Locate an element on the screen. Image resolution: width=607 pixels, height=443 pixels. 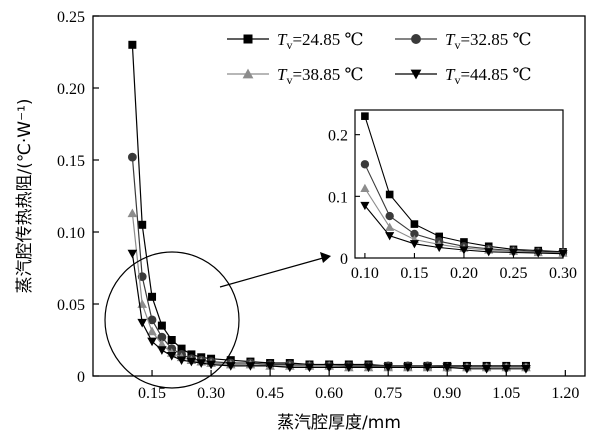
inset-y-tick-label: 0.2 is located at coordinates (338, 136).